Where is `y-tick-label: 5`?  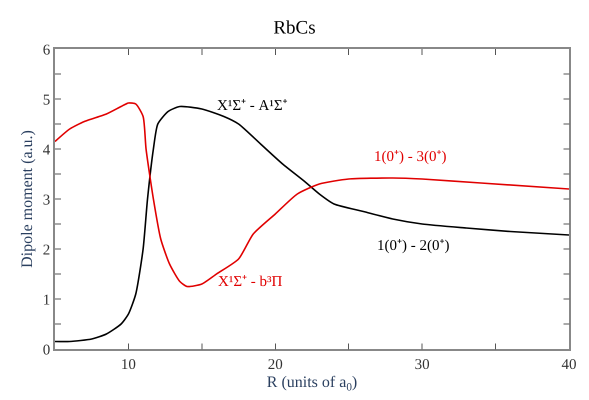 y-tick-label: 5 is located at coordinates (46, 100).